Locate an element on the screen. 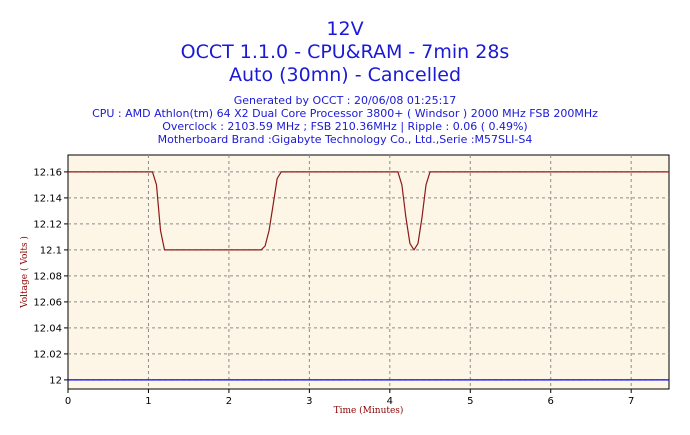 The height and width of the screenshot is (435, 690). x-tick-label: 2 is located at coordinates (229, 401).